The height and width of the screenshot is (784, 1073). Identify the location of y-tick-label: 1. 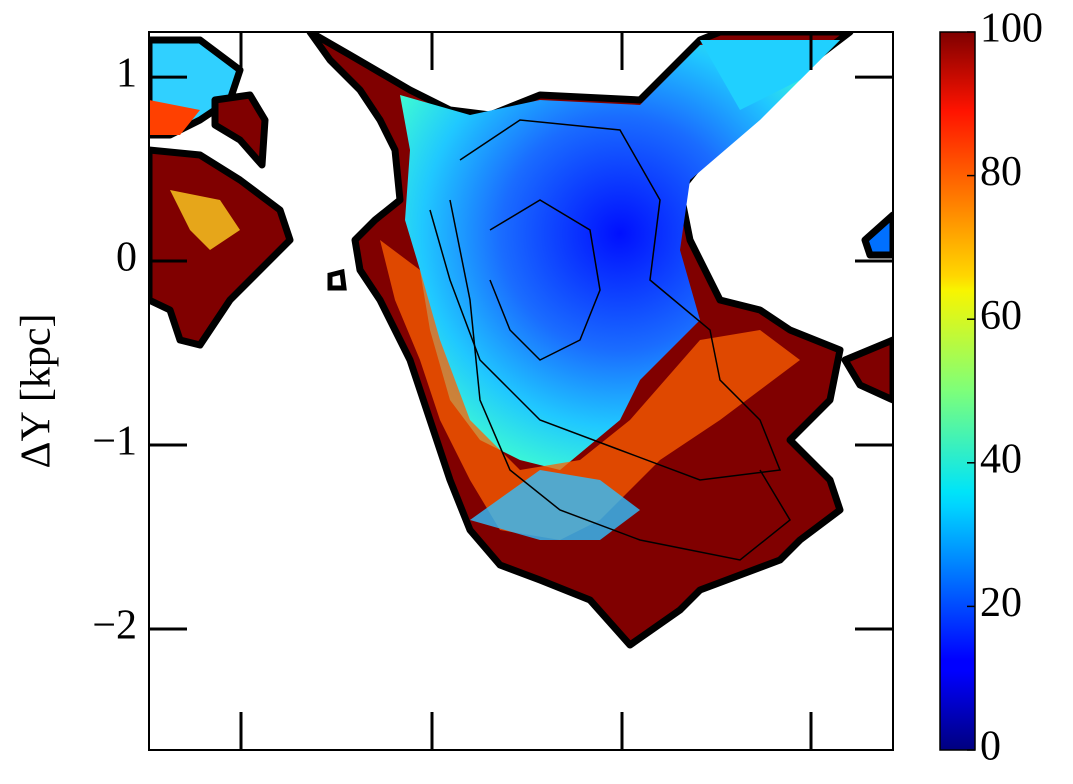
(126, 74).